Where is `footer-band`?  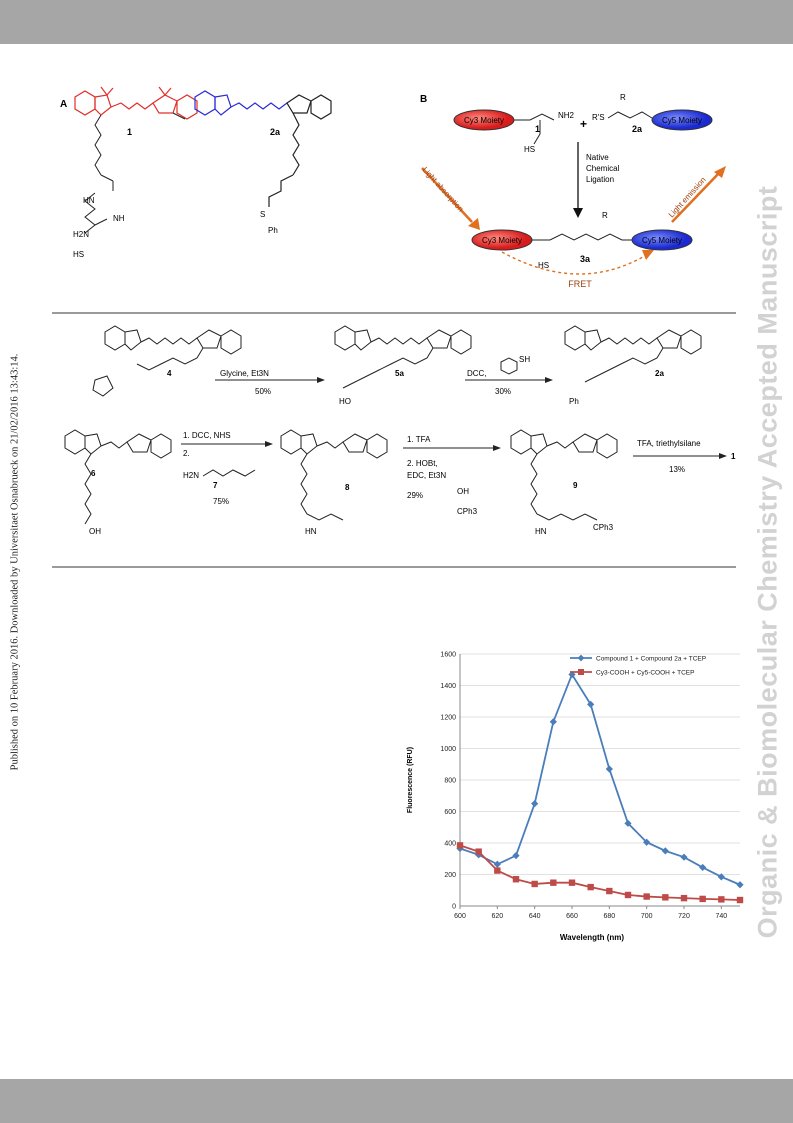 footer-band is located at coordinates (396, 1101).